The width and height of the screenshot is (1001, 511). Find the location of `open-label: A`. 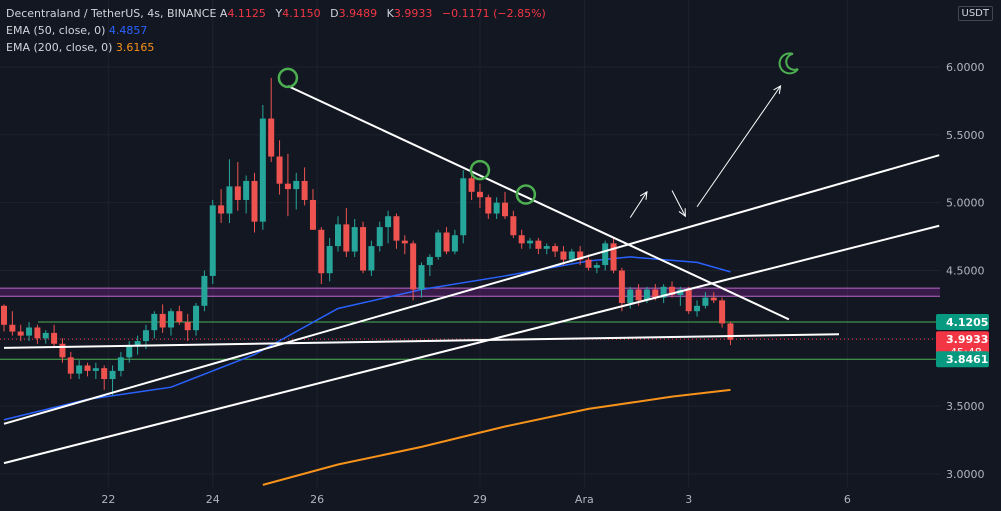

open-label: A is located at coordinates (223, 13).